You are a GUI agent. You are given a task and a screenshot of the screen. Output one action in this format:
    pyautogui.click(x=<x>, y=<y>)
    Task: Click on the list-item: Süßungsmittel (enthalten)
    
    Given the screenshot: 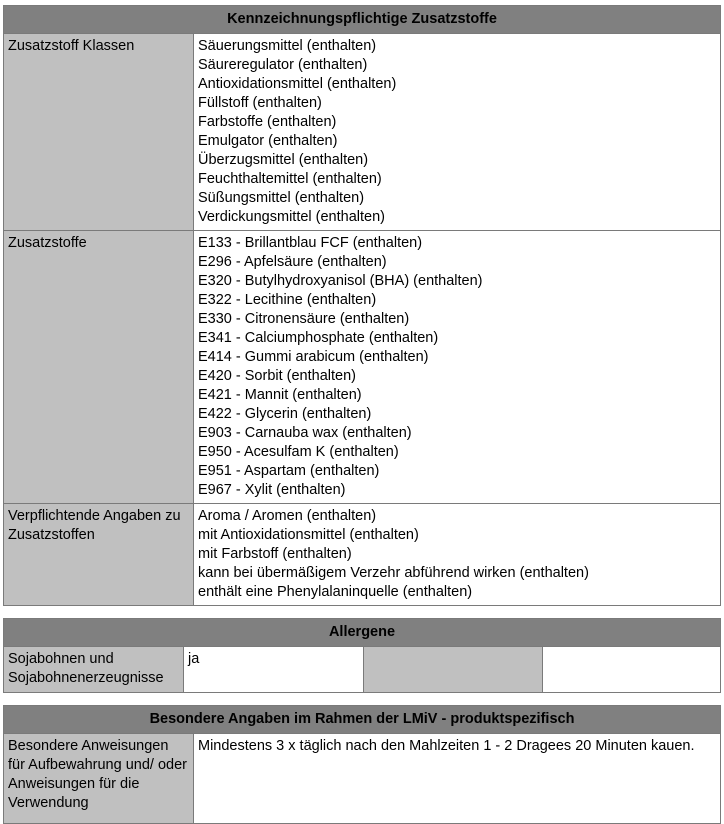 What is the action you would take?
    pyautogui.click(x=281, y=198)
    